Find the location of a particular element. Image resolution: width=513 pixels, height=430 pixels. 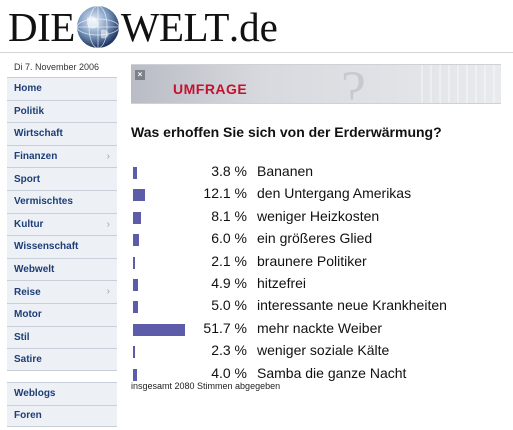

sidebar-item-sport: Sport is located at coordinates (62, 178).